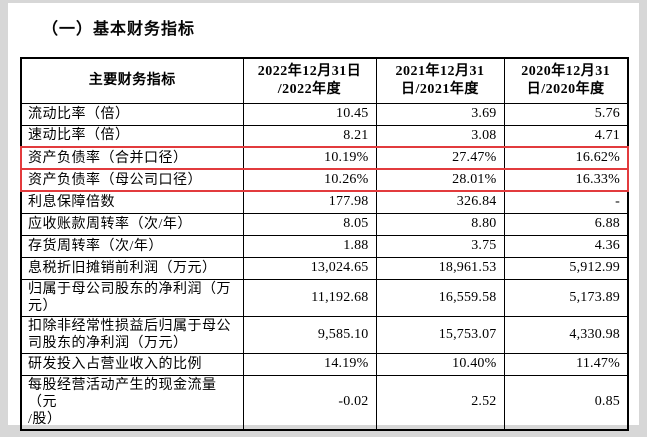 Image resolution: width=647 pixels, height=437 pixels. Describe the element at coordinates (309, 136) in the screenshot. I see `value-2022: 8.21` at that location.